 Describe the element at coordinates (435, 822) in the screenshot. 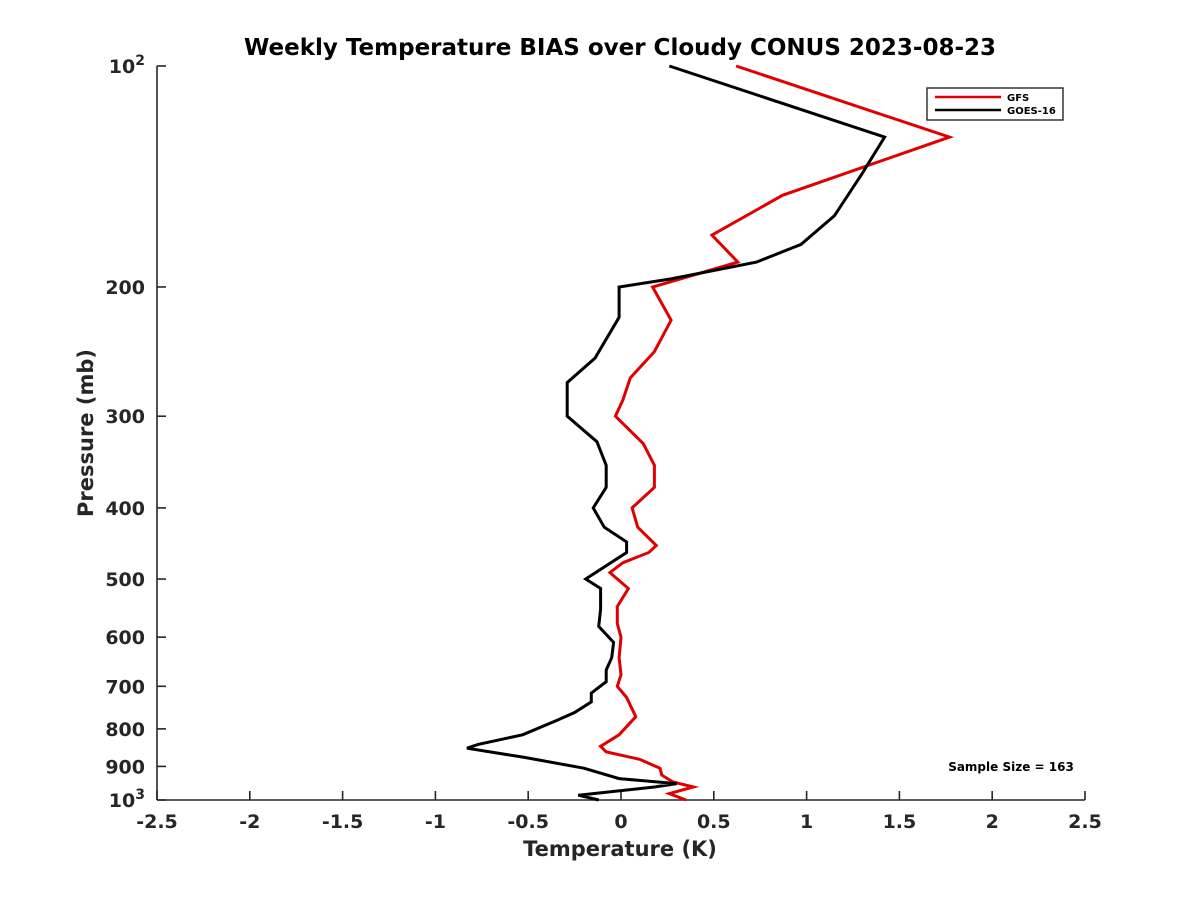

I see `x-tick-label: -1` at that location.